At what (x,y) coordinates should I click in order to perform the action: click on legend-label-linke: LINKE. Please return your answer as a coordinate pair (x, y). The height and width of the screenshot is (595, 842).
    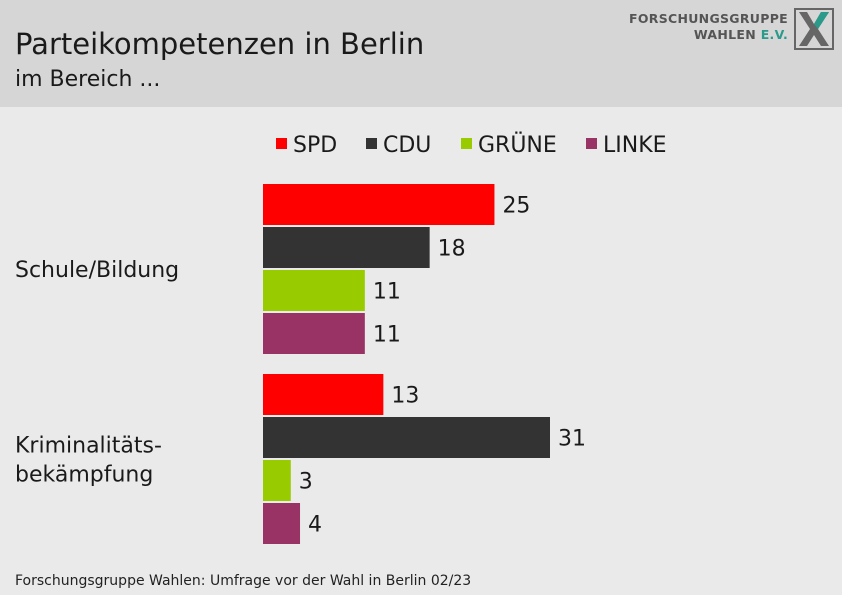
    Looking at the image, I should click on (635, 145).